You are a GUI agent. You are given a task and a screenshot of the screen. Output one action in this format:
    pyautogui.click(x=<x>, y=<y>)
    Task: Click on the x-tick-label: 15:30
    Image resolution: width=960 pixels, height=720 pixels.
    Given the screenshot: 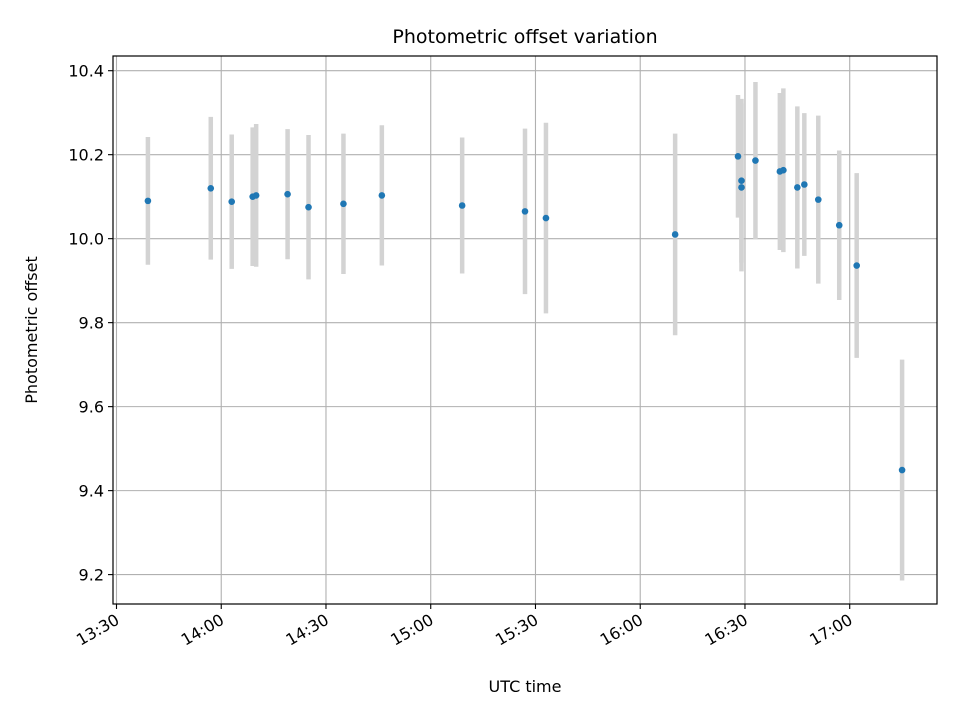 What is the action you would take?
    pyautogui.click(x=516, y=630)
    